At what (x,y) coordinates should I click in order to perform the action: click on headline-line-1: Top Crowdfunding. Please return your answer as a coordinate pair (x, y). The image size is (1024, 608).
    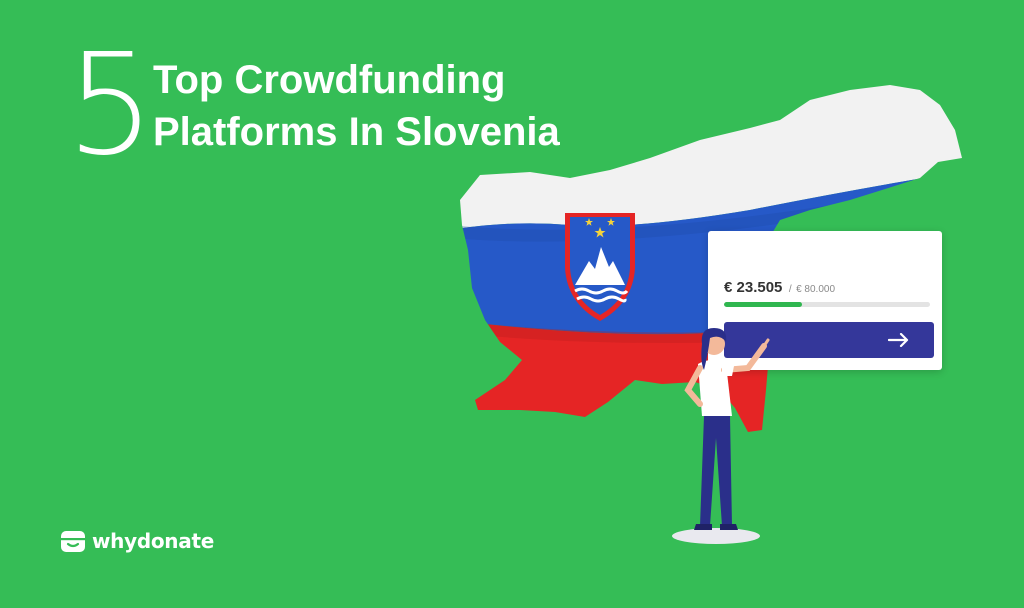
    Looking at the image, I should click on (329, 80).